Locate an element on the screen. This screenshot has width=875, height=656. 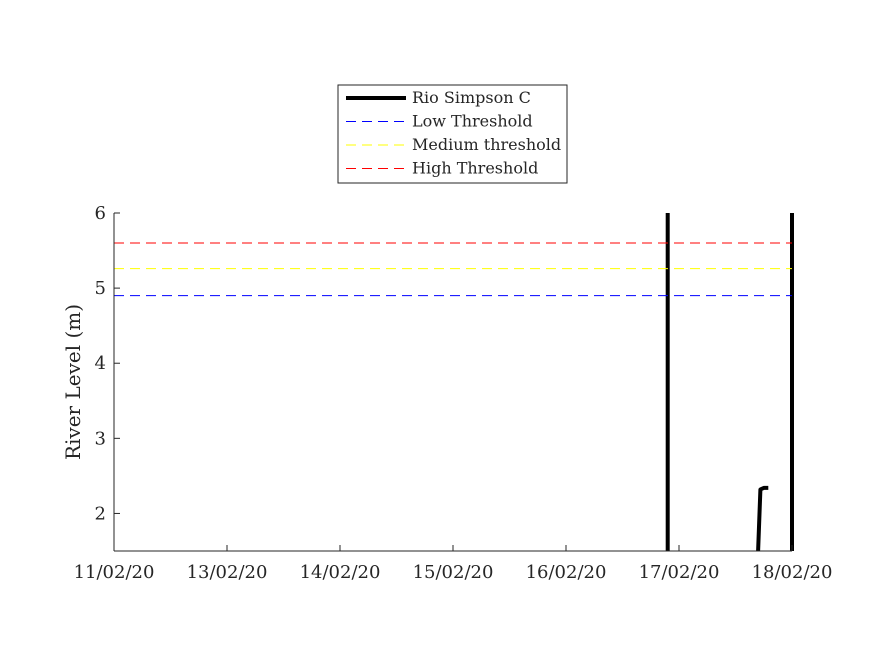
y-tick-label: 2 is located at coordinates (100, 513).